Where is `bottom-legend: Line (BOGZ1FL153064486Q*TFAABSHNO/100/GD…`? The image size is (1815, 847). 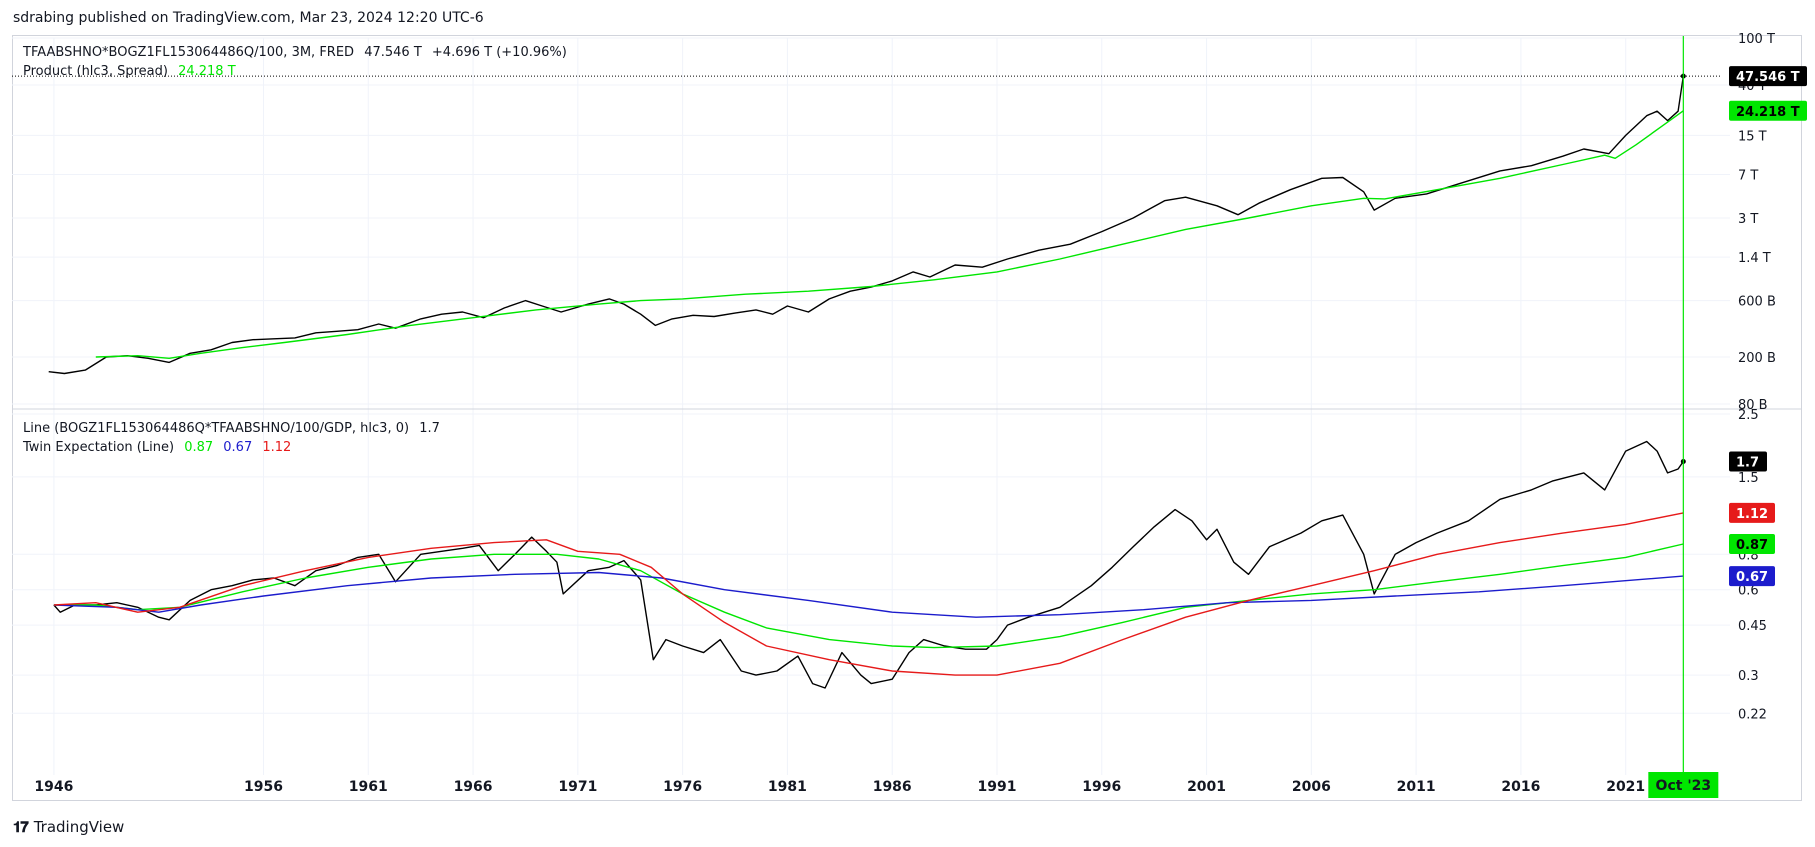 bottom-legend: Line (BOGZ1FL153064486Q*TFAABSHNO/100/GD… is located at coordinates (234, 438).